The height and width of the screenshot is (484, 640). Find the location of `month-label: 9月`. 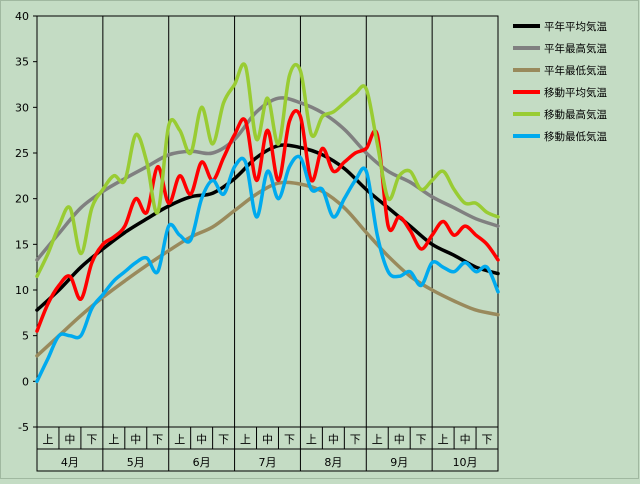

month-label: 9月 is located at coordinates (399, 462).